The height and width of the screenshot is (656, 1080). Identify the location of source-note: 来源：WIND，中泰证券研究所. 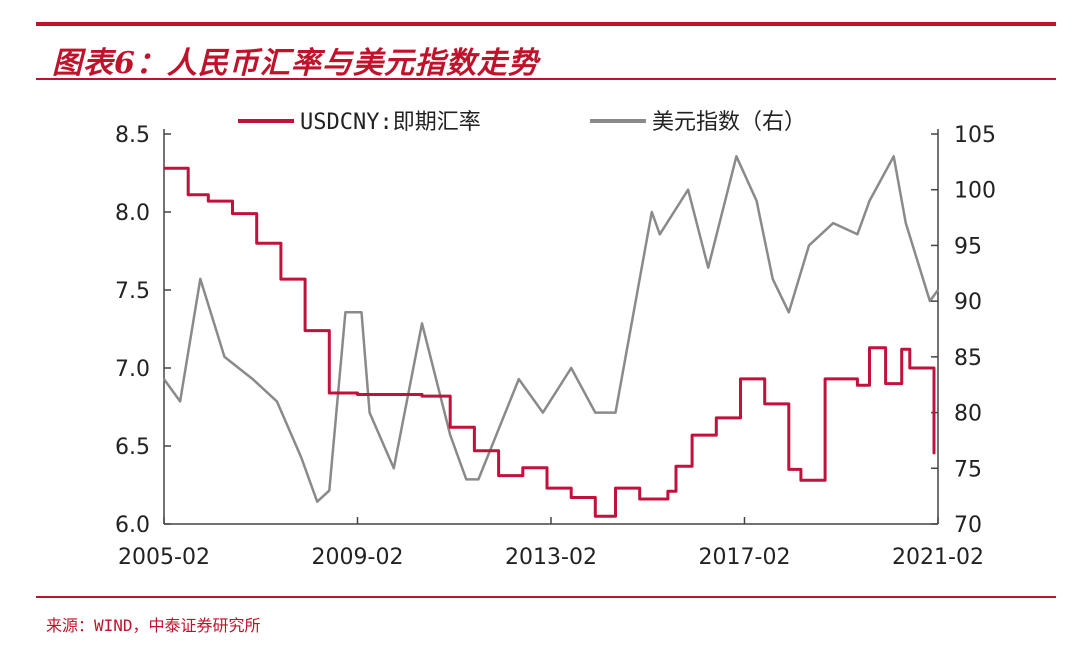
(153, 625).